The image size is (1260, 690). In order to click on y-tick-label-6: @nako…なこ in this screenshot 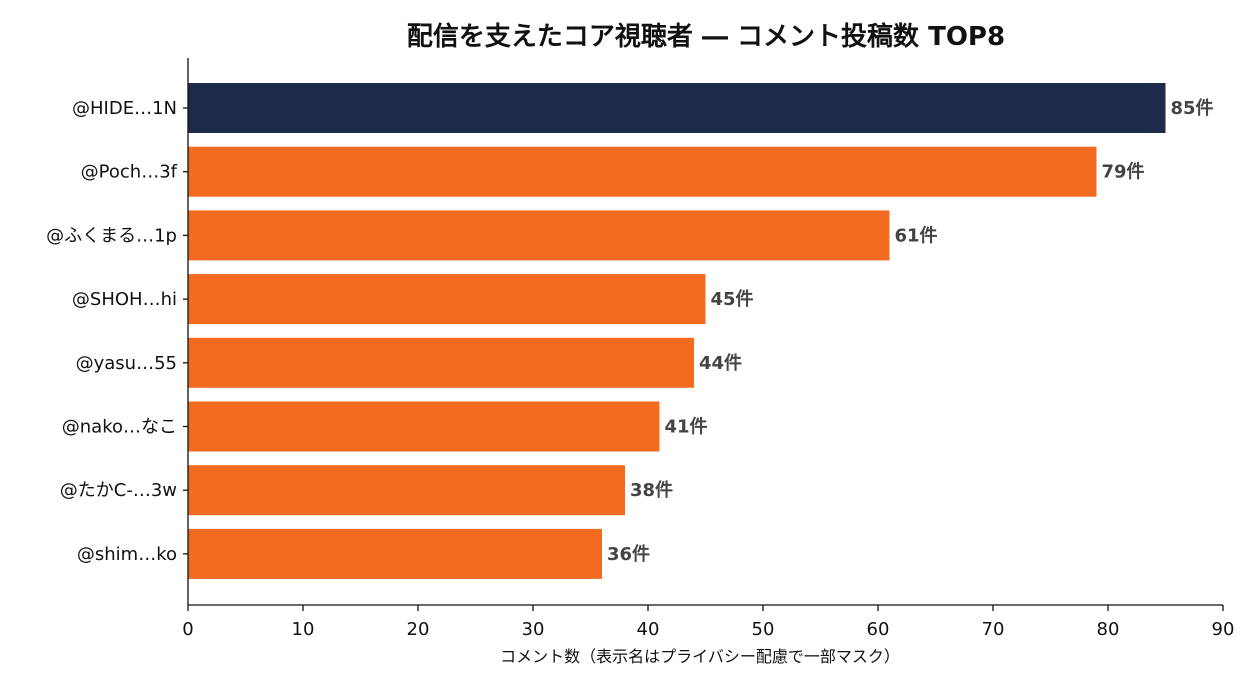, I will do `click(119, 427)`.